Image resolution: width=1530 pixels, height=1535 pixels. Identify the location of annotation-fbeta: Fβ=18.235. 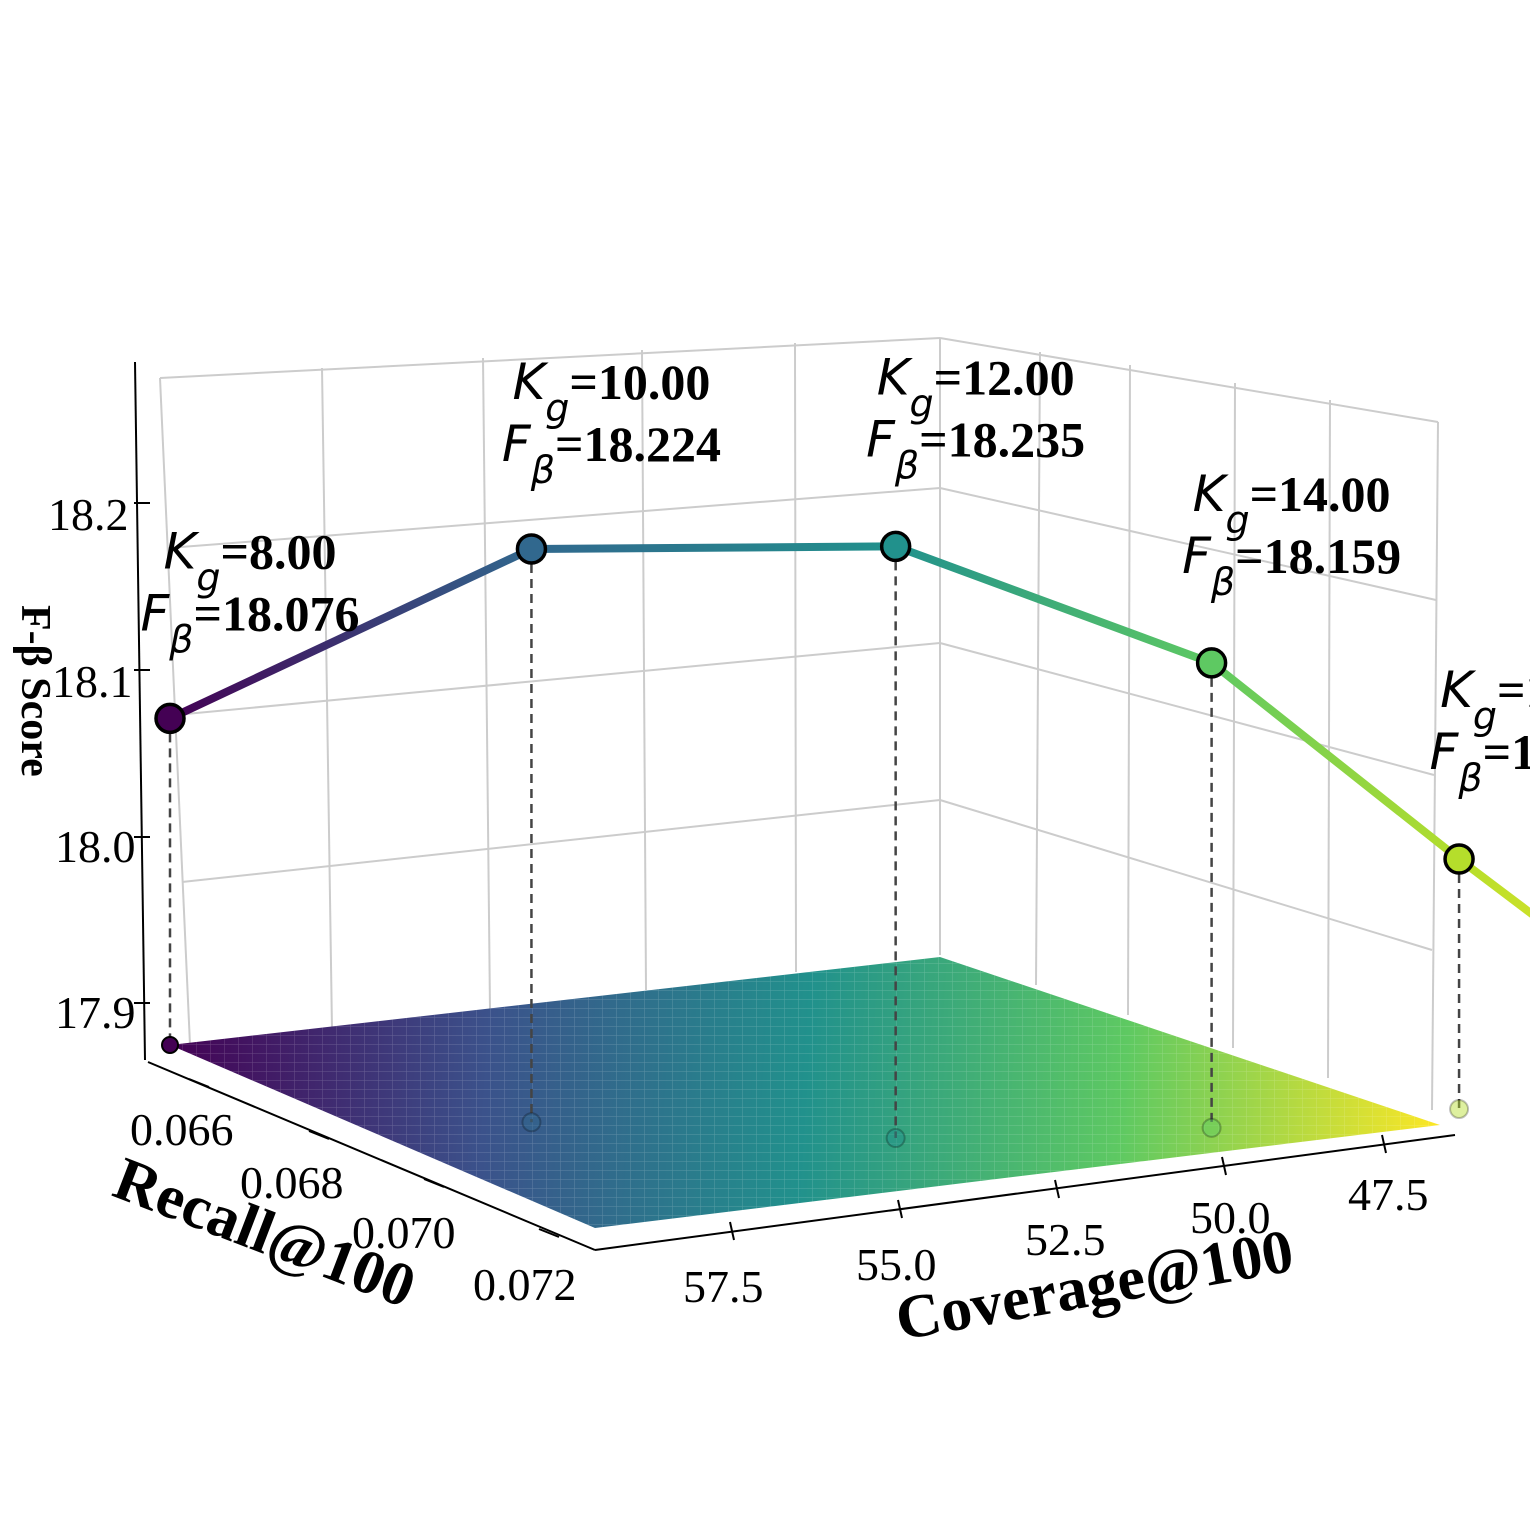
(975, 448).